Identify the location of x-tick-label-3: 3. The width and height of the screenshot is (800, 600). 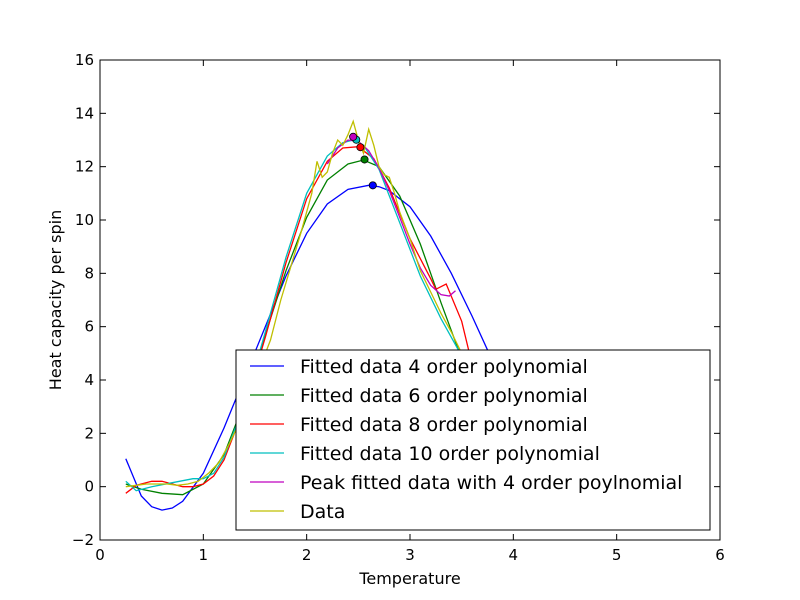
(410, 555).